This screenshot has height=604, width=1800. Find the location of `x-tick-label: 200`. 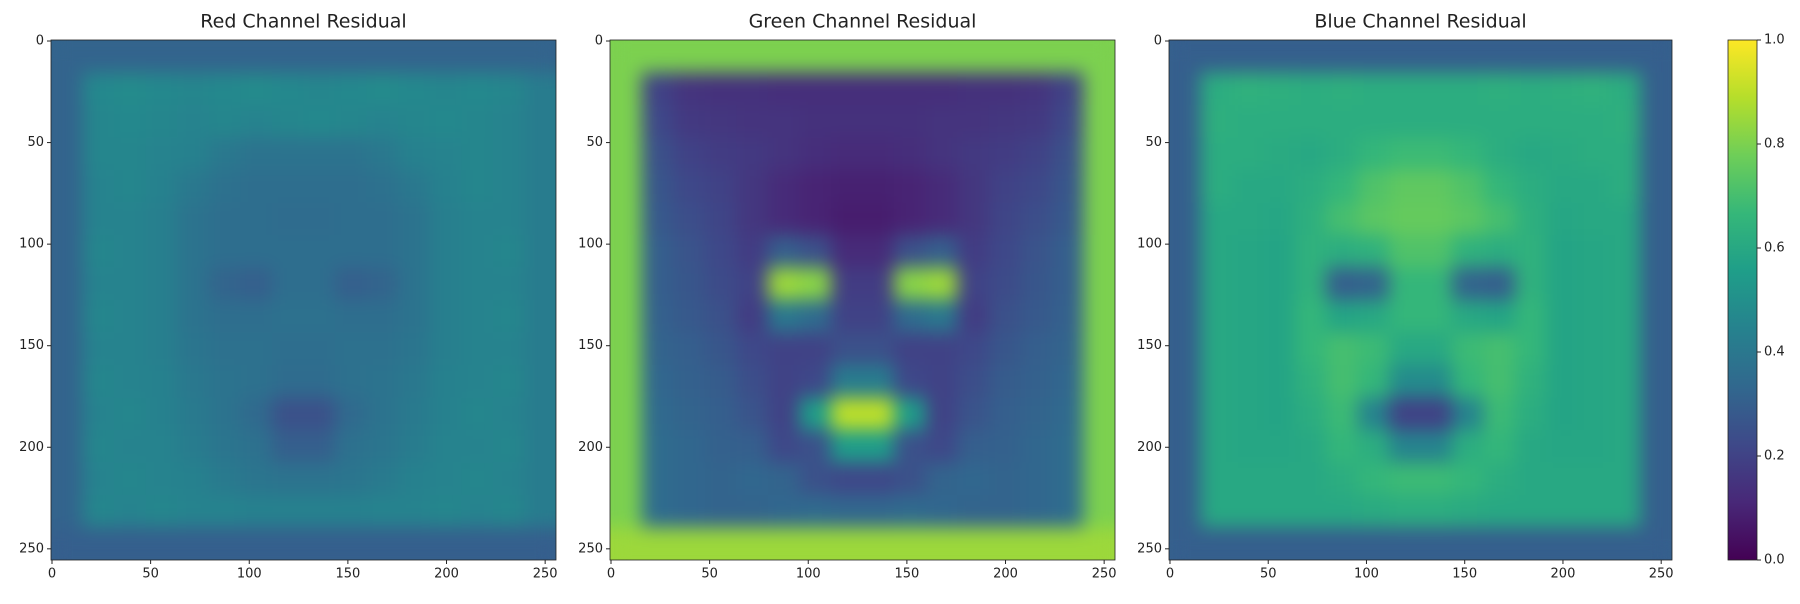

x-tick-label: 200 is located at coordinates (1563, 574).